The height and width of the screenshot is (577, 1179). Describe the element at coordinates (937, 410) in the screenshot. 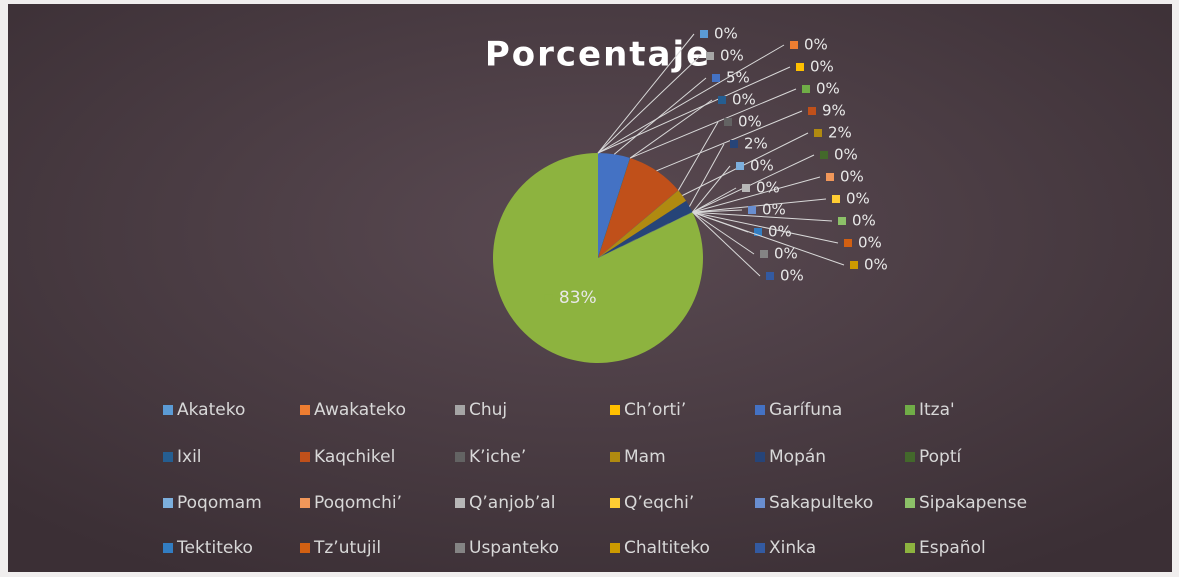

I see `legend-label: Itza'` at that location.